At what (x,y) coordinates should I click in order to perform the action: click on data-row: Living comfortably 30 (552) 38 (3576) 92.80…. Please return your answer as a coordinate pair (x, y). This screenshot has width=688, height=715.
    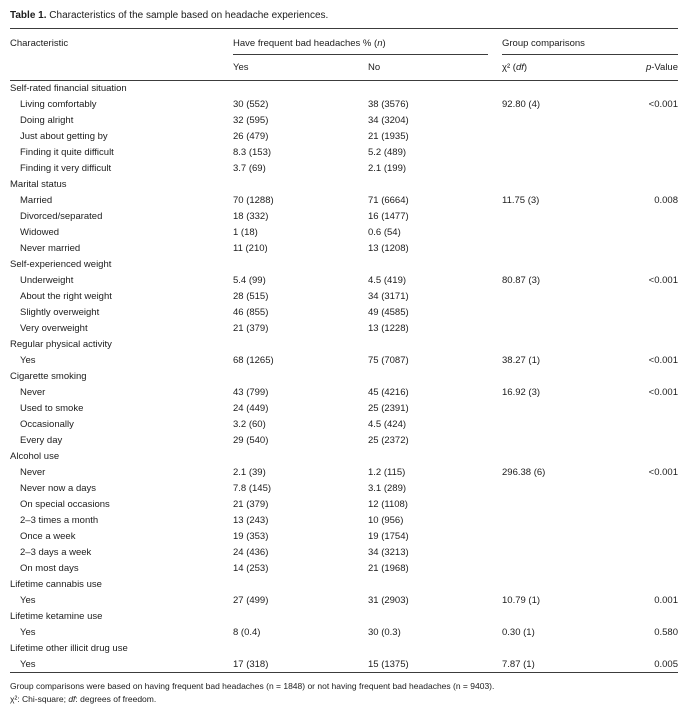
    Looking at the image, I should click on (344, 105).